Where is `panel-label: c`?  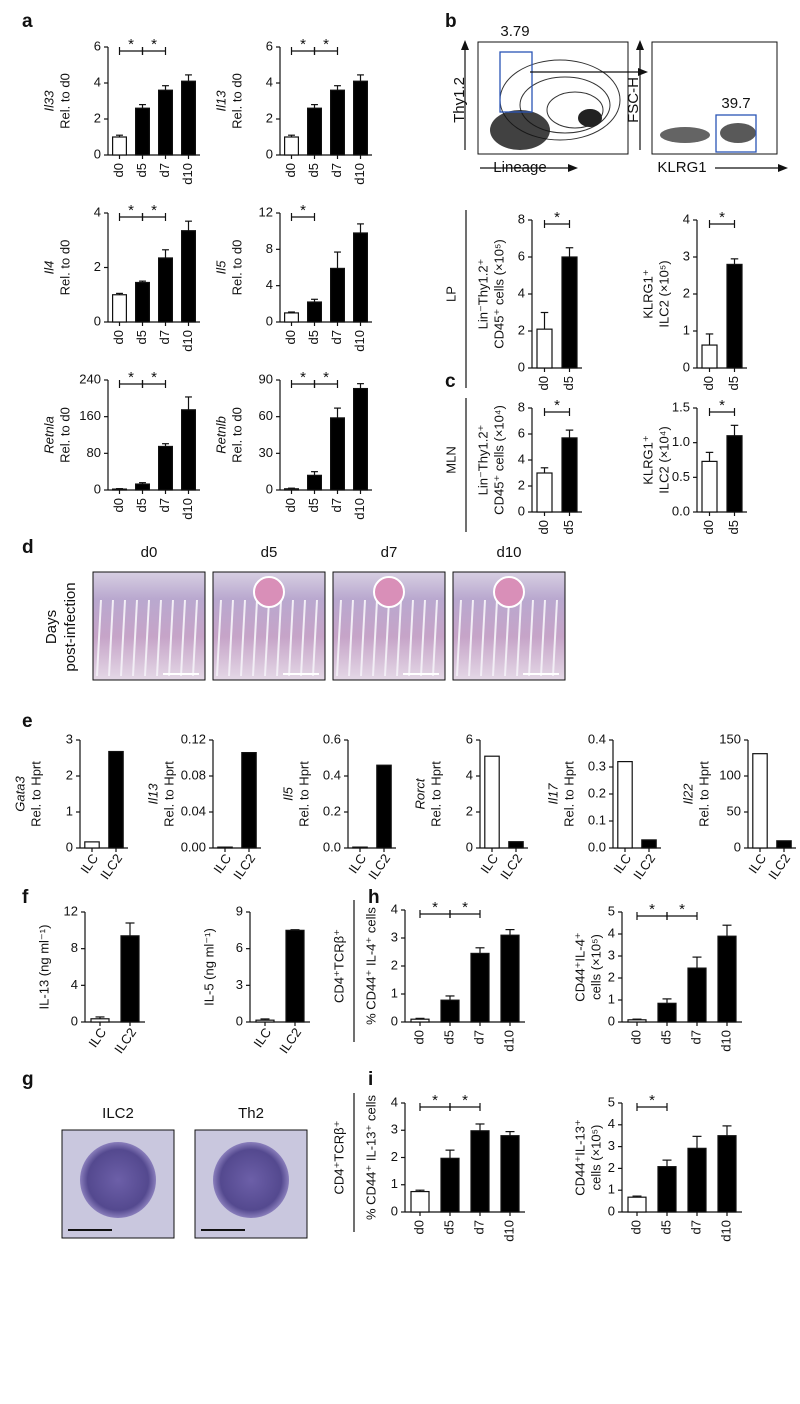
panel-label: c is located at coordinates (450, 381).